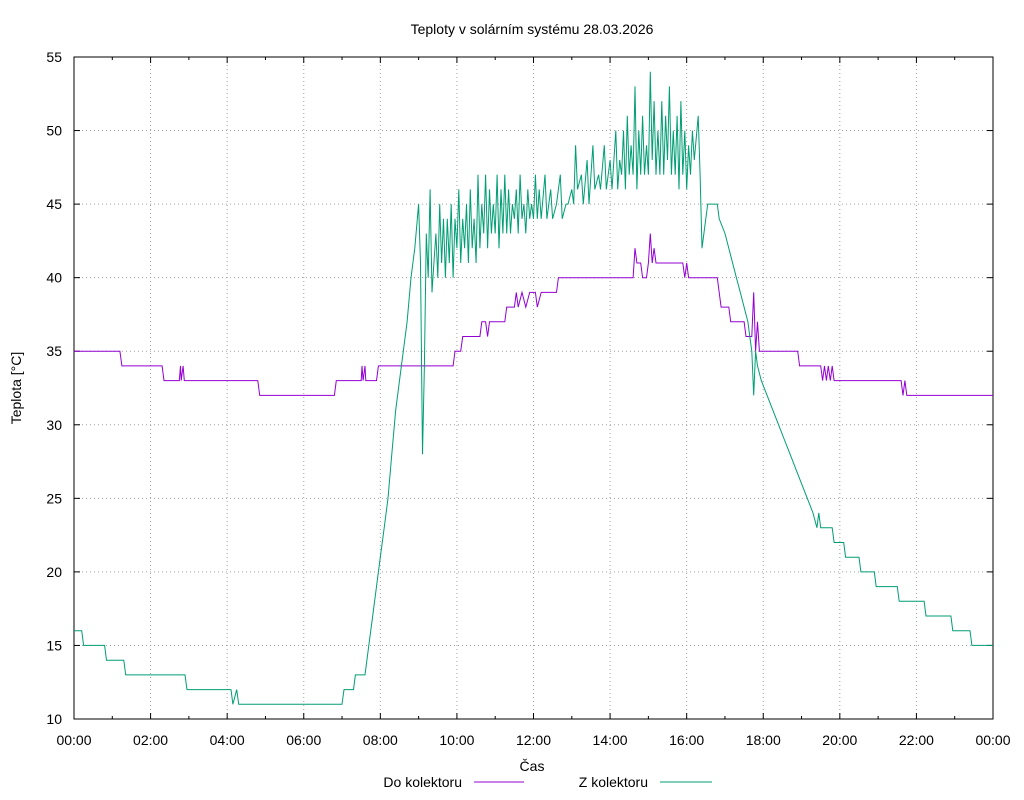 Image resolution: width=1024 pixels, height=800 pixels. Describe the element at coordinates (613, 782) in the screenshot. I see `legend-label-z-kolektoru: Z kolektoru` at that location.